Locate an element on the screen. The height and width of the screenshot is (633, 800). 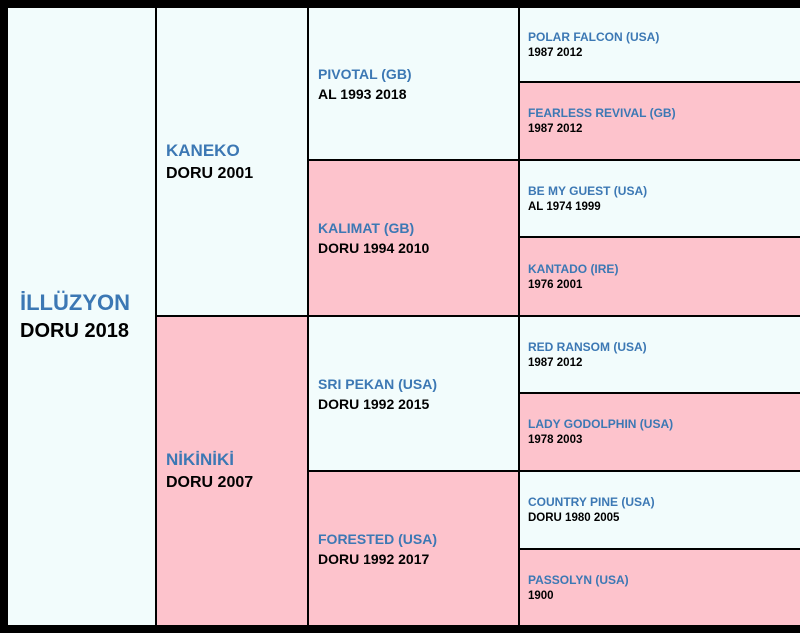
horse-name: KANTADO (IRE) is located at coordinates (573, 268).